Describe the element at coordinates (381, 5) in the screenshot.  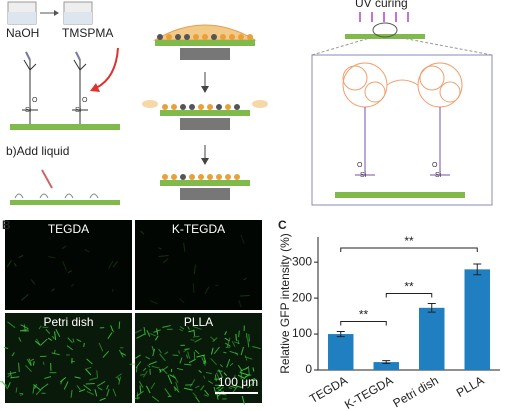
I see `uv-label: UV curing` at that location.